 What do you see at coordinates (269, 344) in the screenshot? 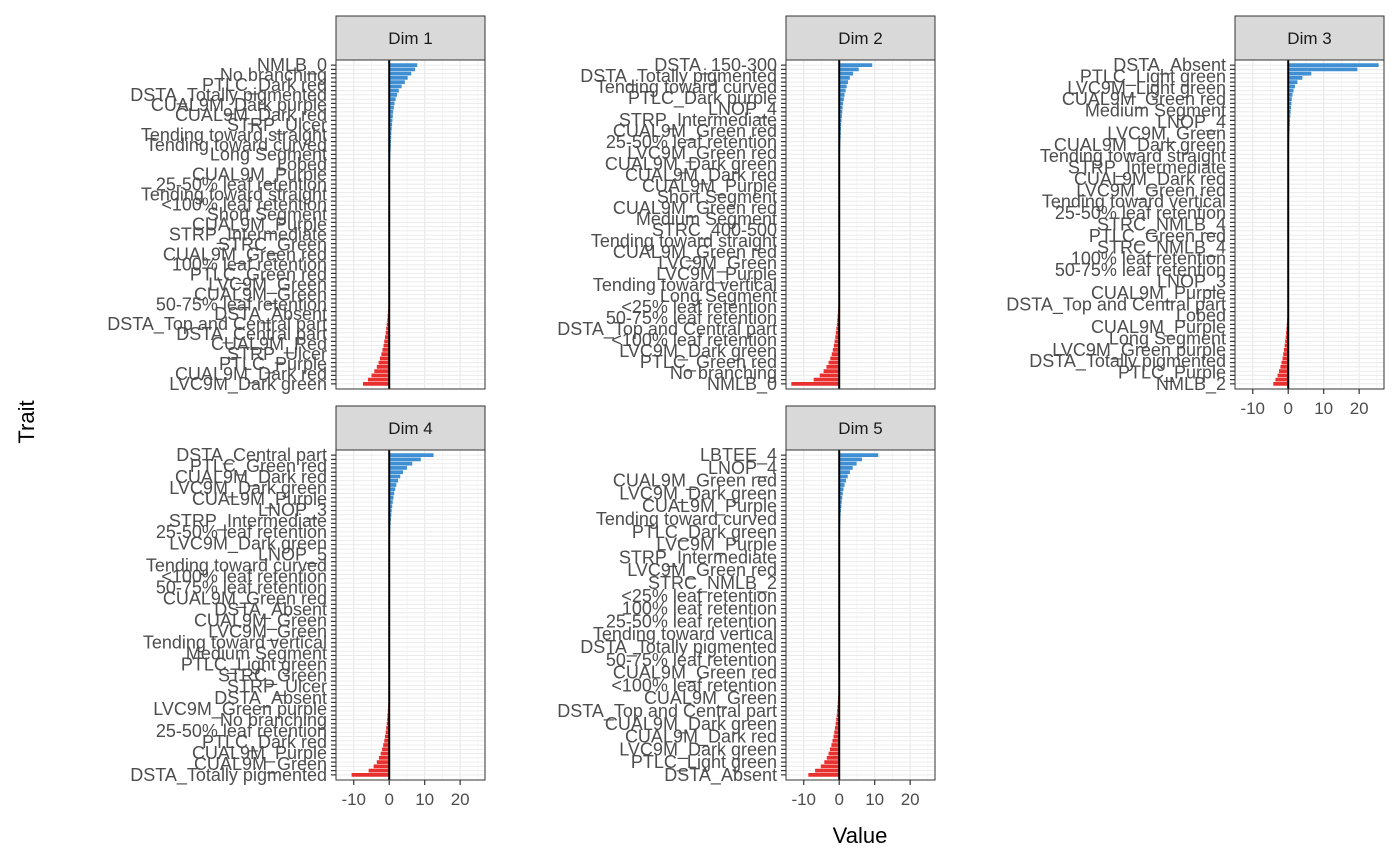
I see `trait-label: CUAL9M_Red` at bounding box center [269, 344].